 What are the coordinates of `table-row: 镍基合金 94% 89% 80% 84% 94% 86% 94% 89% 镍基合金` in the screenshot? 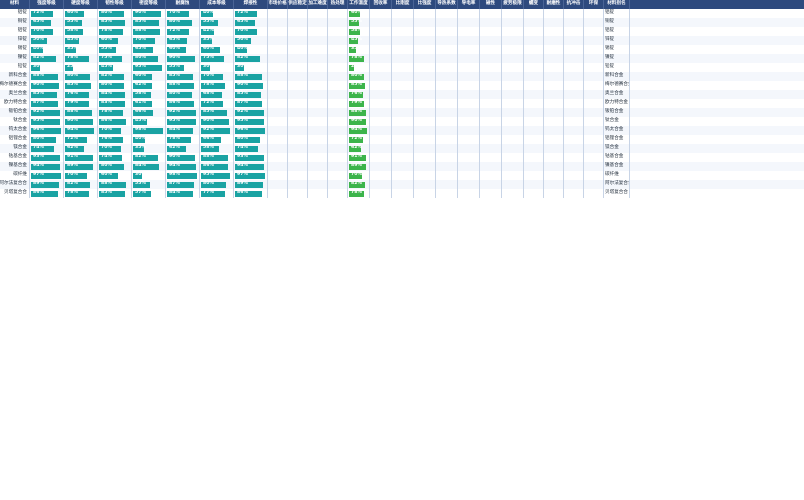 It's located at (402, 166).